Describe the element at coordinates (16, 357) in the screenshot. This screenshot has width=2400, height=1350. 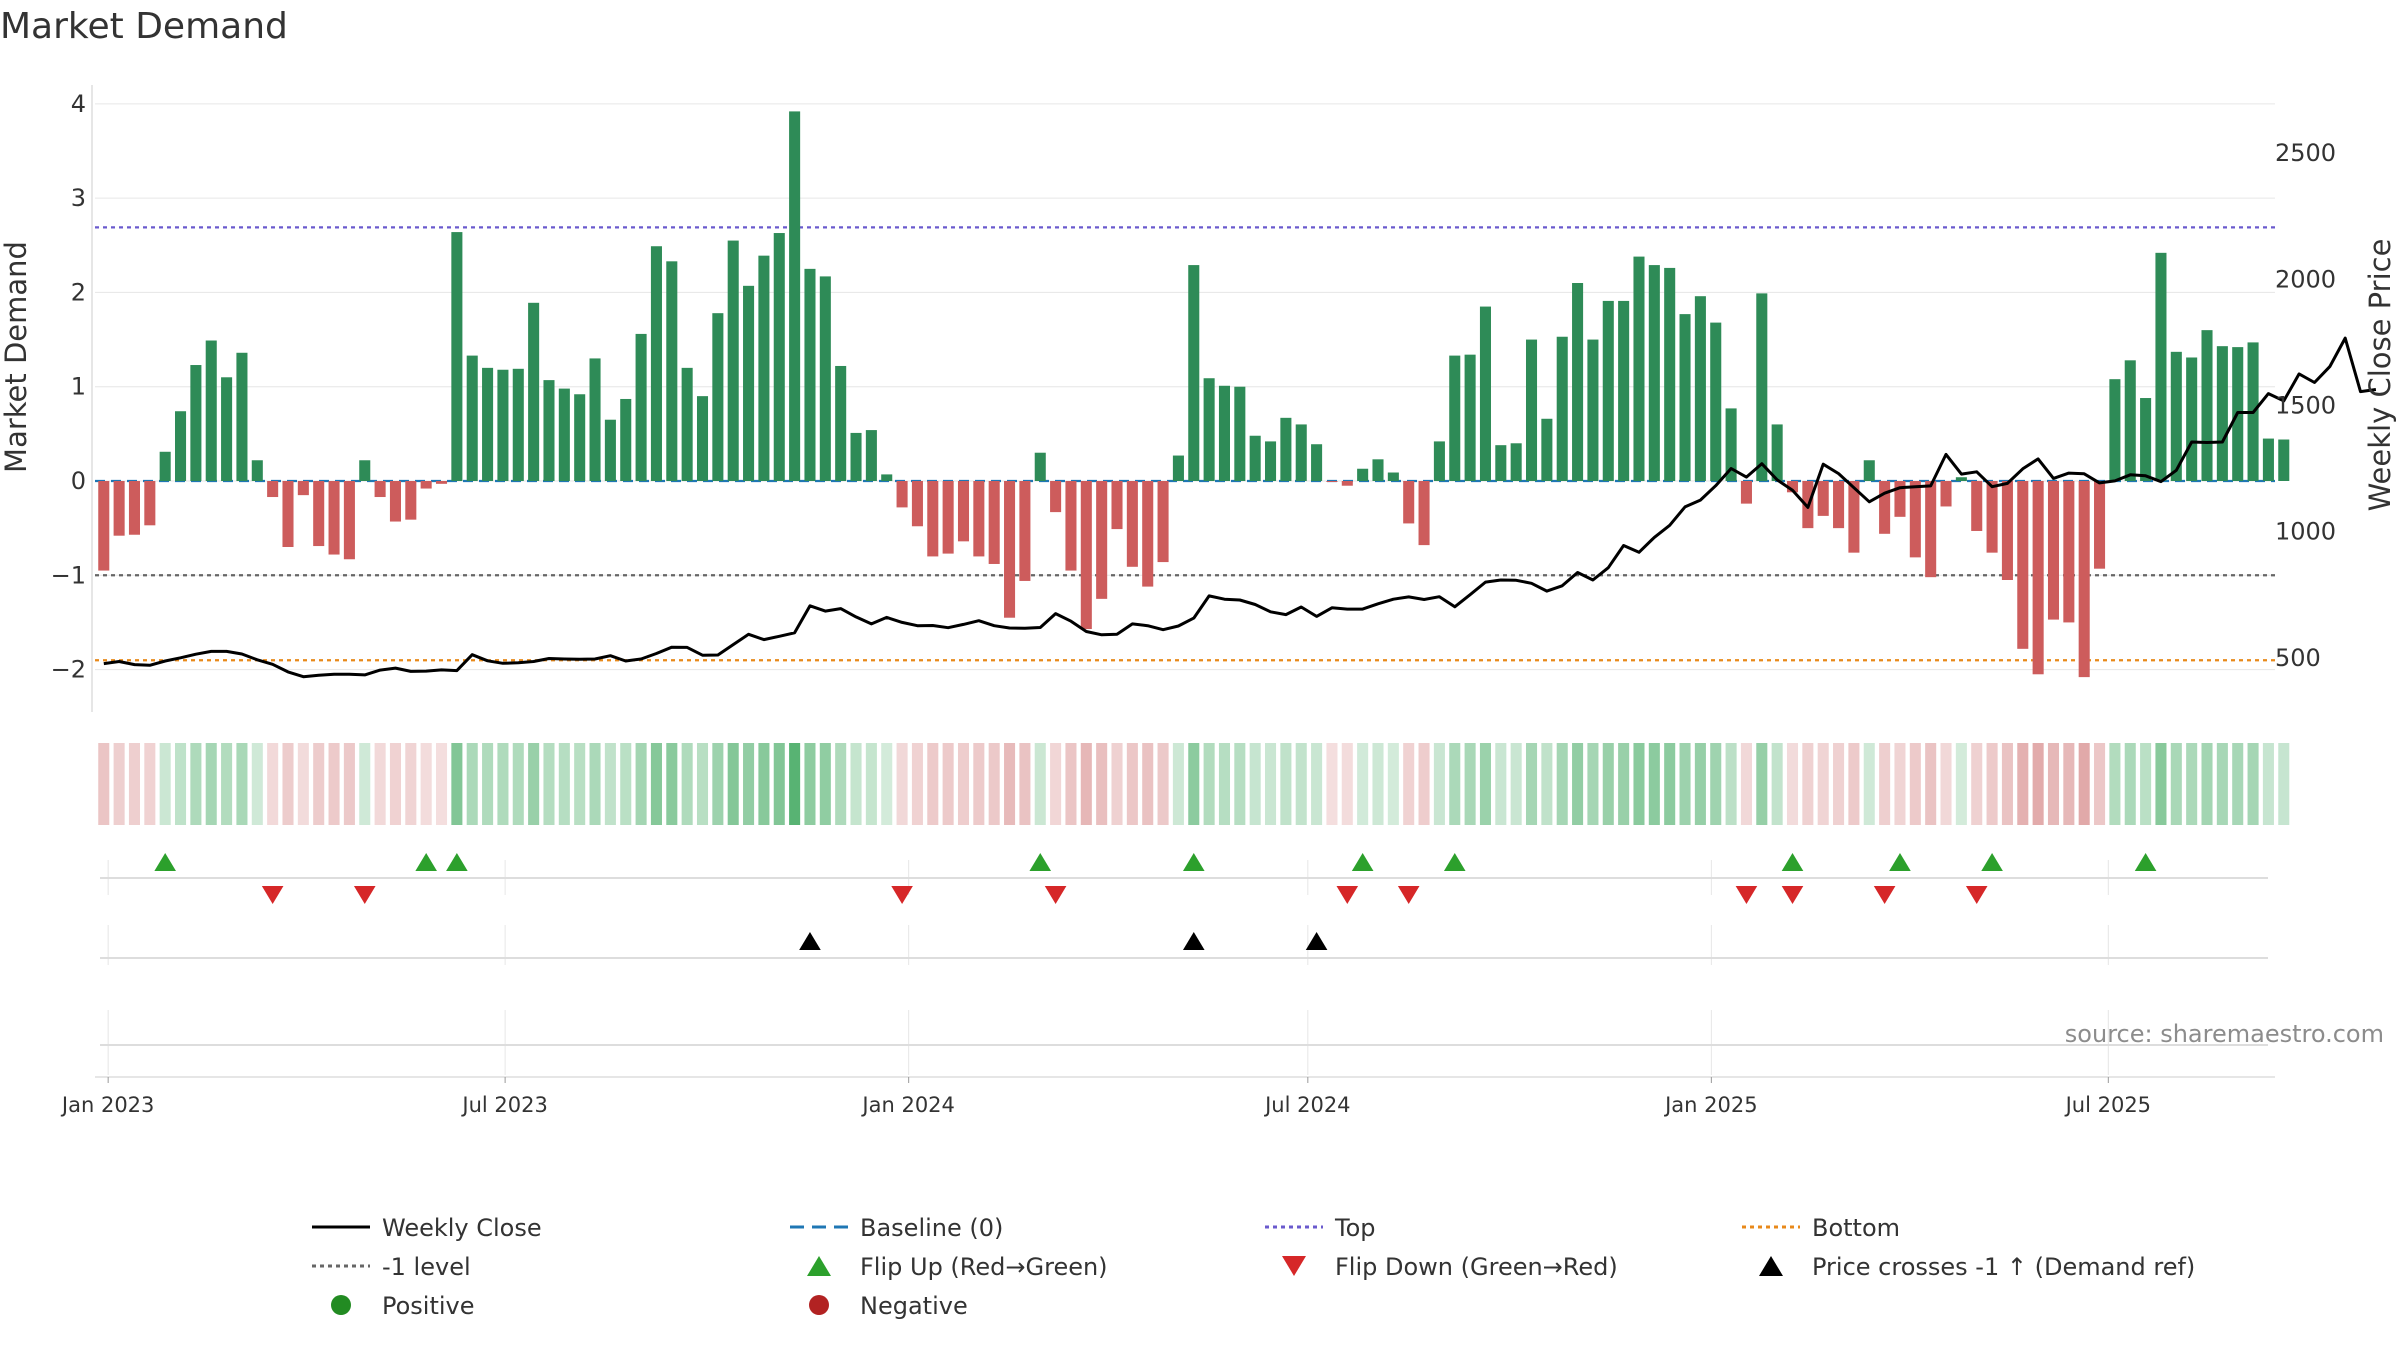
I see `left-axis-label: Market Demand` at that location.